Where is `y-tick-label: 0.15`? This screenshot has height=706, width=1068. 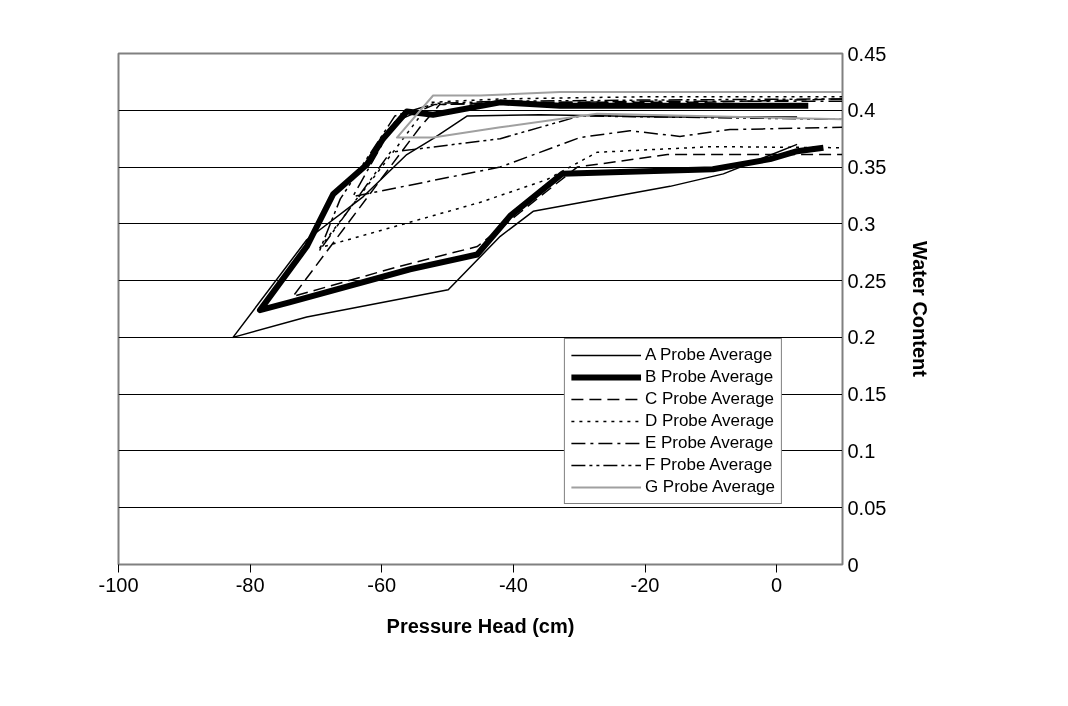 y-tick-label: 0.15 is located at coordinates (867, 394).